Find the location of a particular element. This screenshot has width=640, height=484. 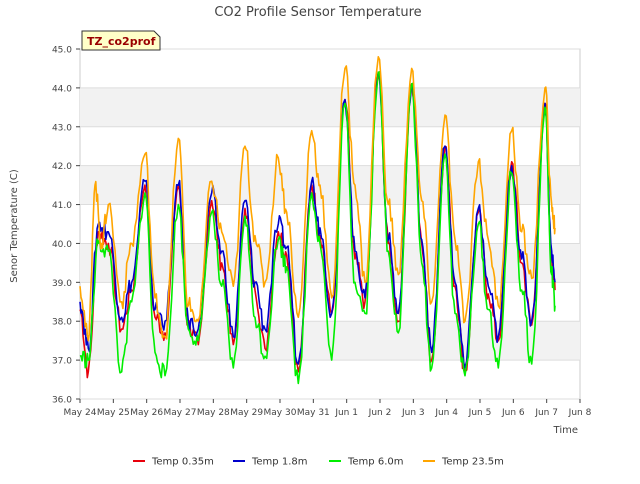

y-tick-label: 37.0 is located at coordinates (62, 362).